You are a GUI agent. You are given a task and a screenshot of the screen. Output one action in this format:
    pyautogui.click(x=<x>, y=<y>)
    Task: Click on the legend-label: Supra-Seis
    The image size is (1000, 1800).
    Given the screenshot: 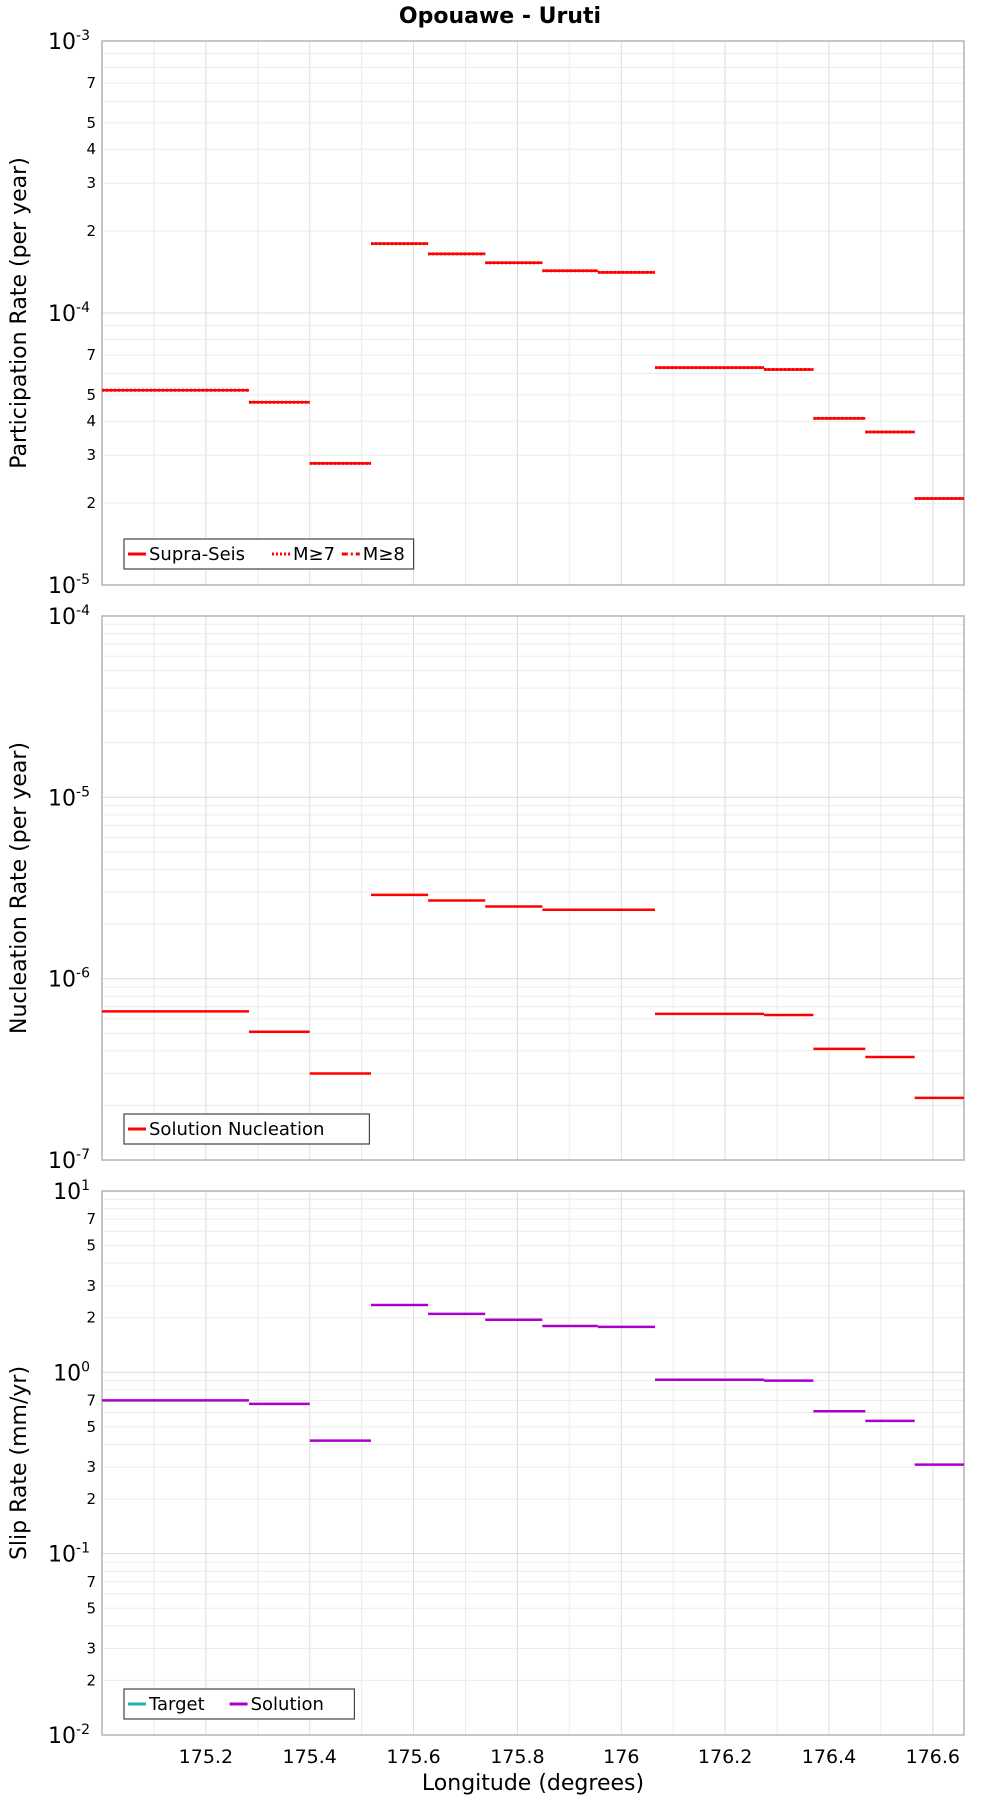 What is the action you would take?
    pyautogui.click(x=197, y=554)
    